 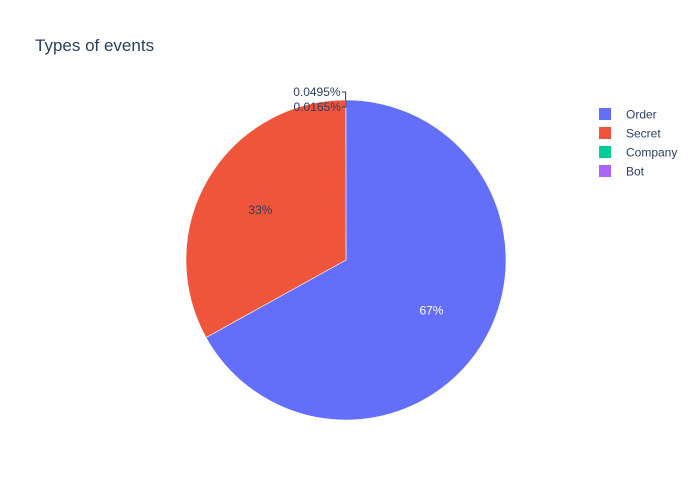 What do you see at coordinates (622, 172) in the screenshot?
I see `legend-item-bot: Bot` at bounding box center [622, 172].